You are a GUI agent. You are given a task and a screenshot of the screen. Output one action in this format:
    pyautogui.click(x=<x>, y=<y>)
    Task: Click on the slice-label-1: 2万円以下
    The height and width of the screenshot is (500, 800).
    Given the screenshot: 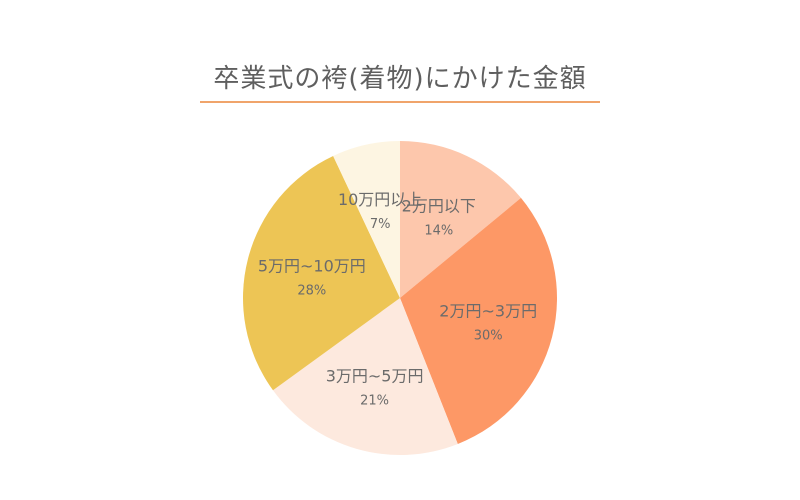 What is the action you would take?
    pyautogui.click(x=439, y=206)
    